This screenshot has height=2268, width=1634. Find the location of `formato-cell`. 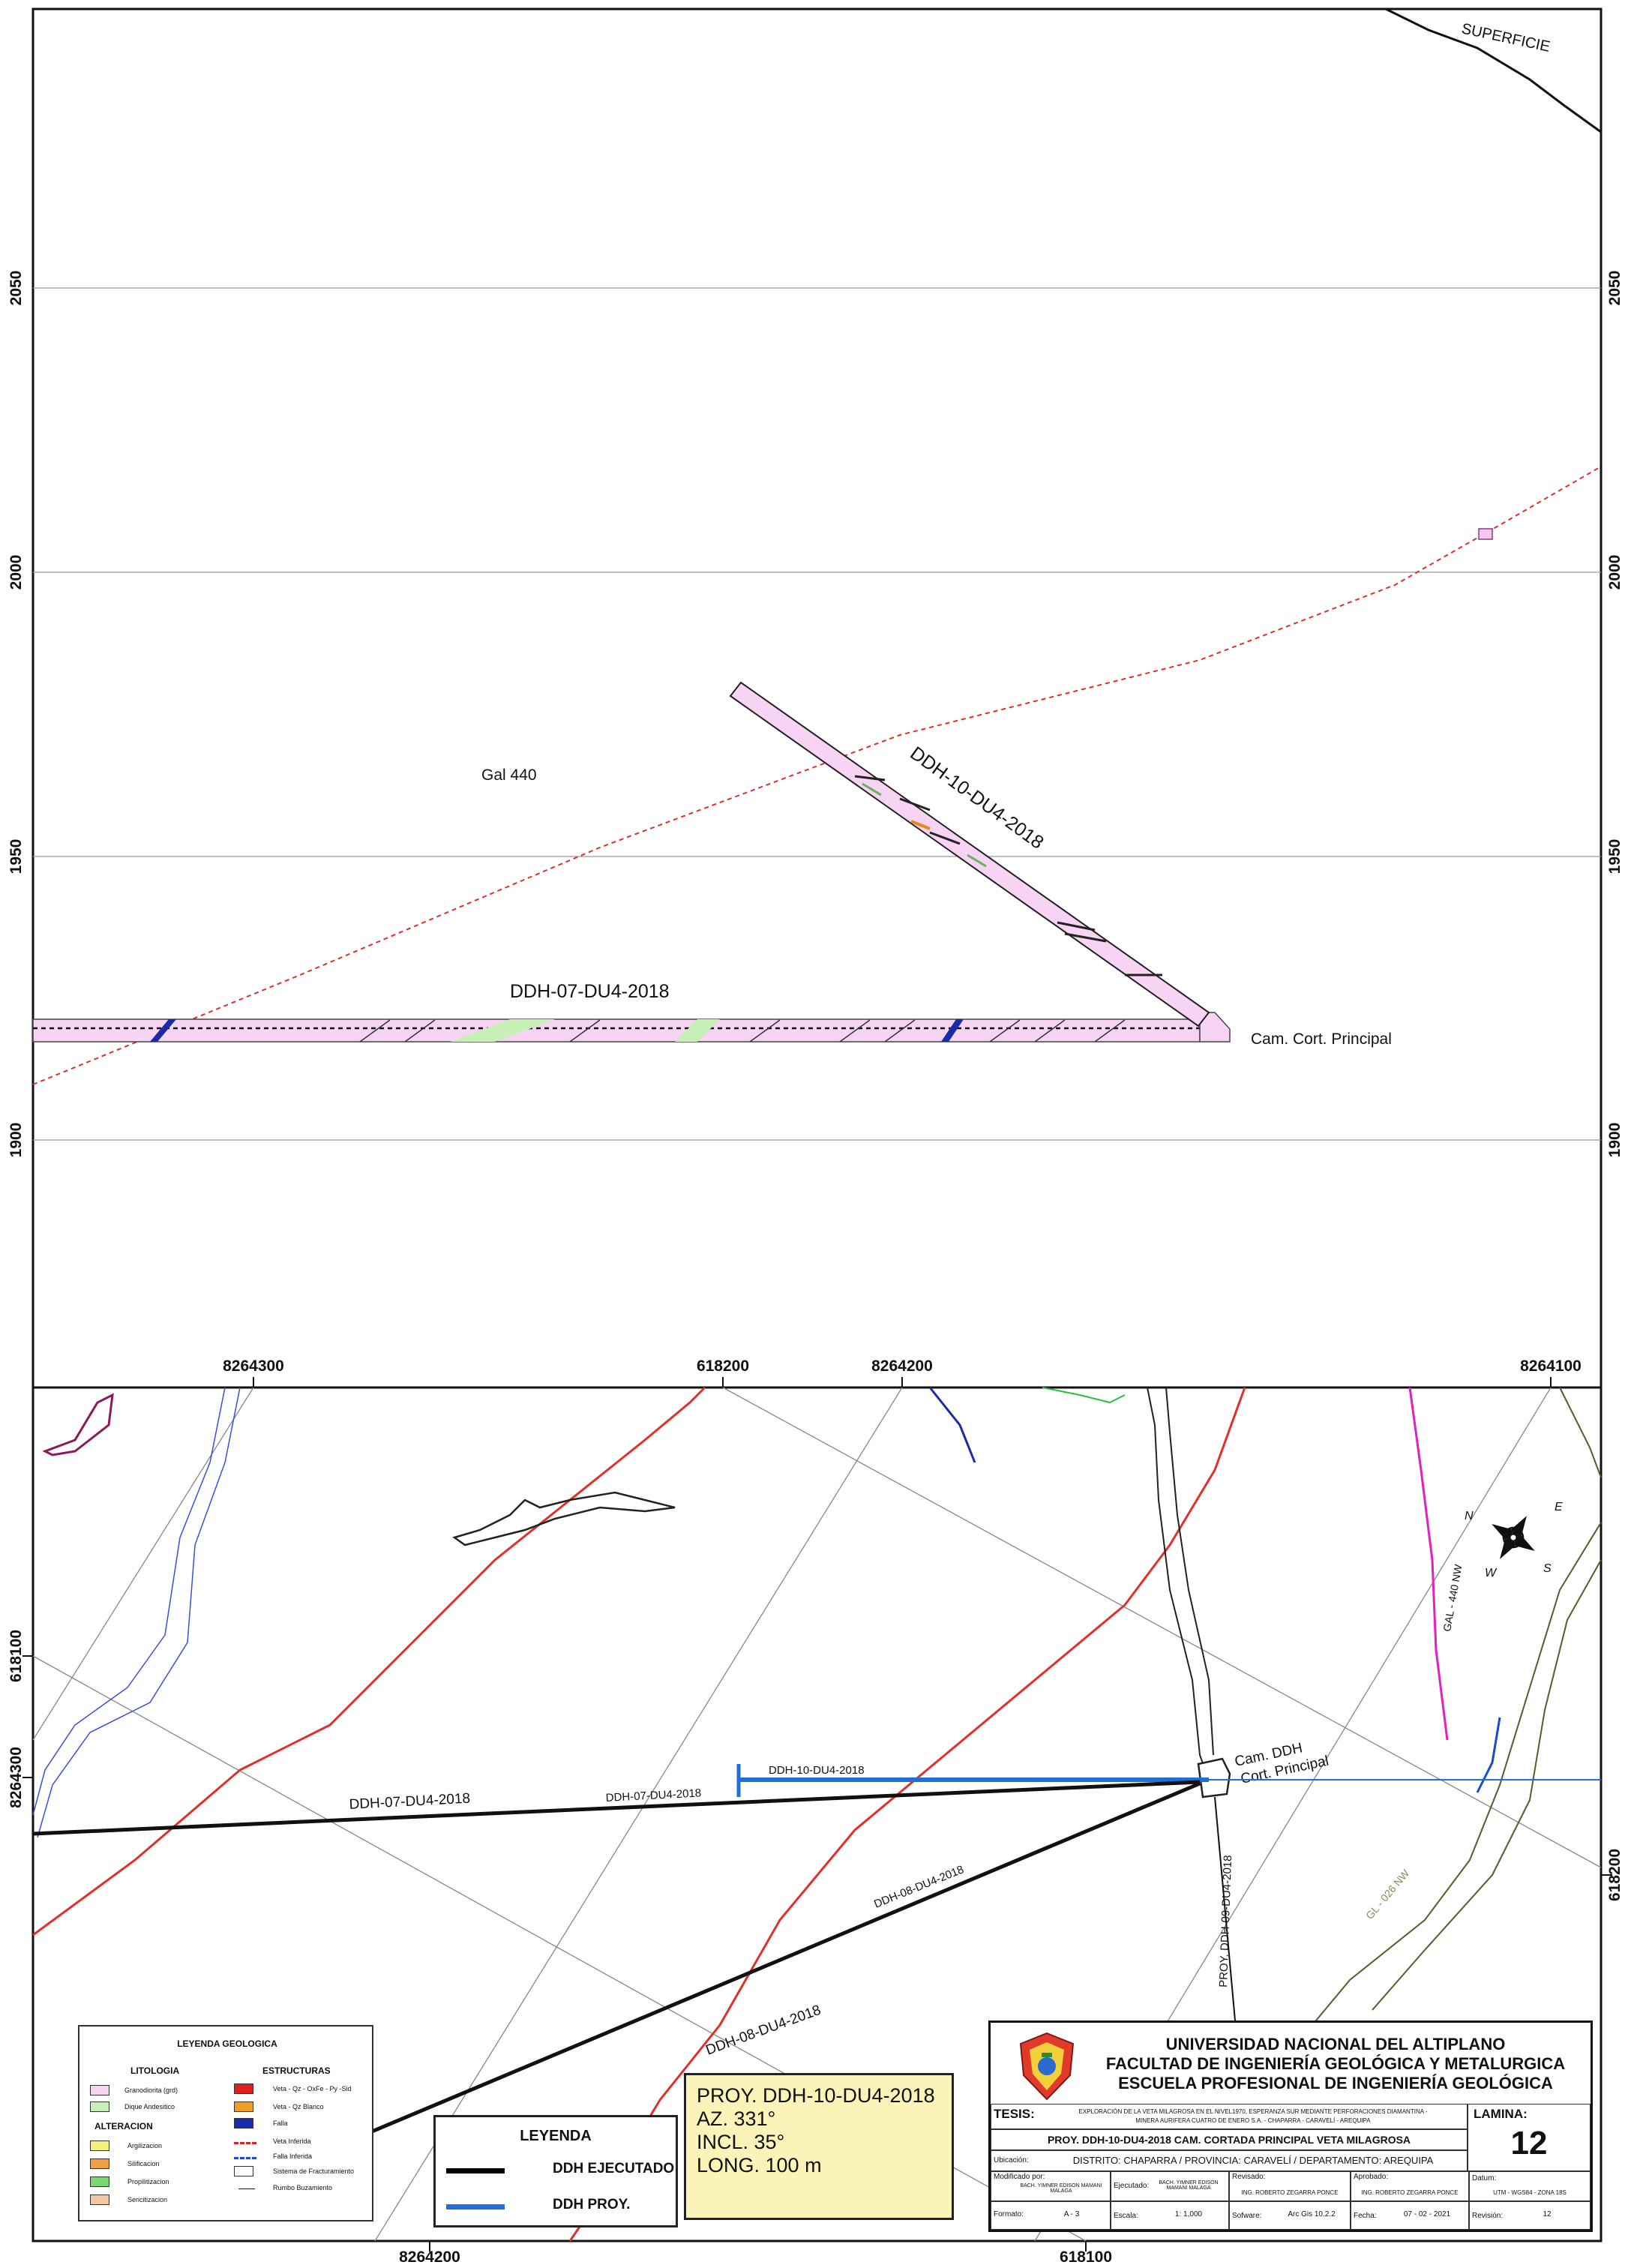

formato-cell is located at coordinates (1051, 2215).